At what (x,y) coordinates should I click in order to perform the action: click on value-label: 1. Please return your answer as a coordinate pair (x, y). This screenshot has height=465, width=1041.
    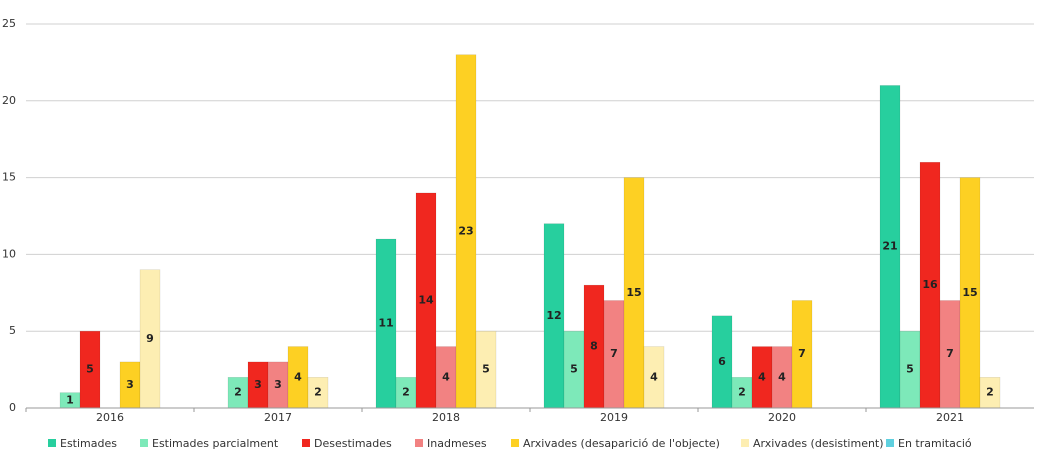
    Looking at the image, I should click on (70, 399).